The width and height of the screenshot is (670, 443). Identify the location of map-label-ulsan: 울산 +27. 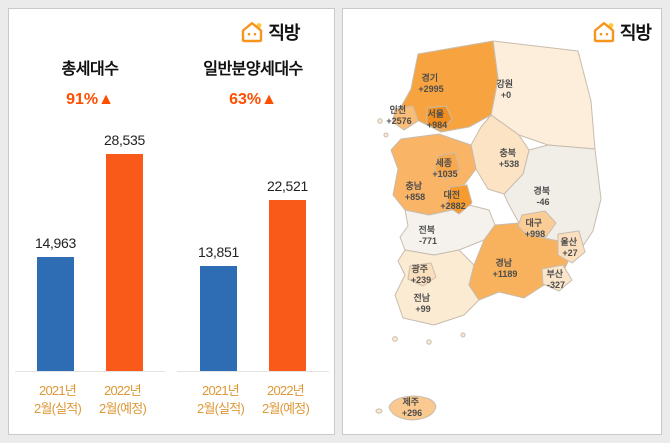
(569, 247).